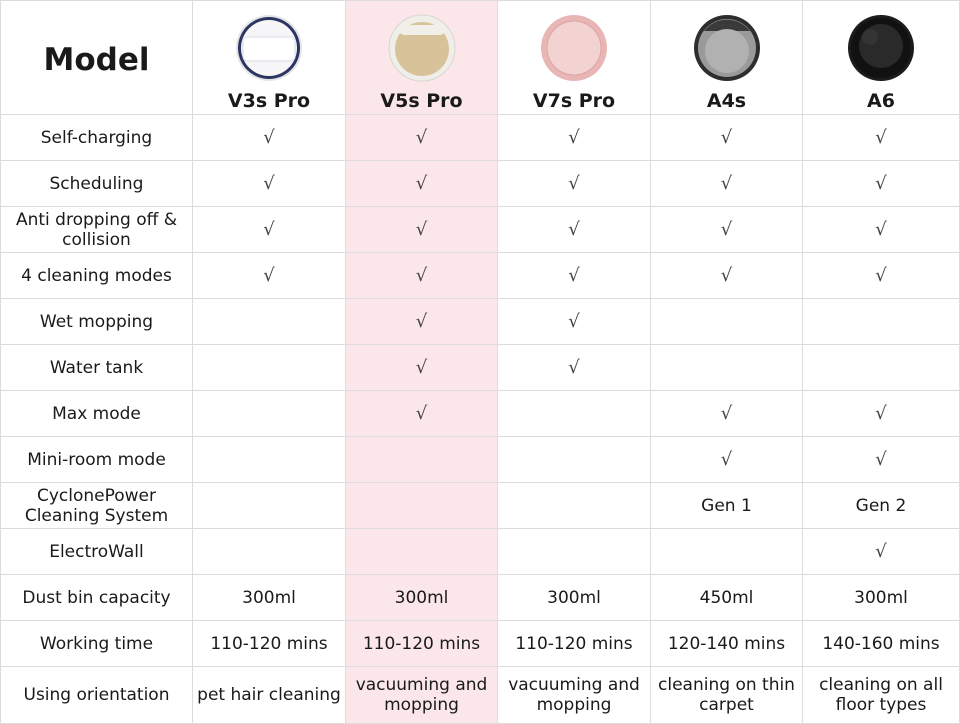 The height and width of the screenshot is (724, 960). Describe the element at coordinates (574, 101) in the screenshot. I see `product-name: V7s Pro` at that location.